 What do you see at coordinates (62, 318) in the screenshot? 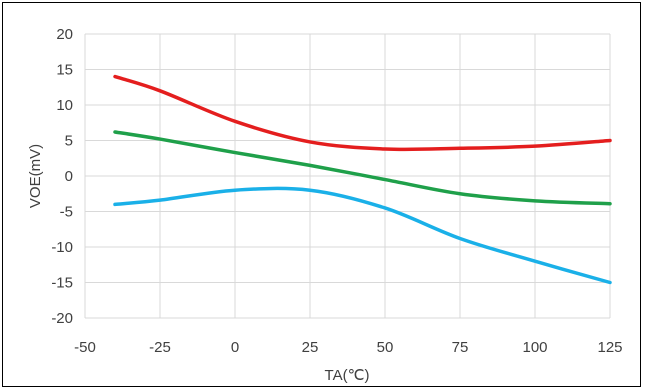
I see `y-tick-label: -20` at bounding box center [62, 318].